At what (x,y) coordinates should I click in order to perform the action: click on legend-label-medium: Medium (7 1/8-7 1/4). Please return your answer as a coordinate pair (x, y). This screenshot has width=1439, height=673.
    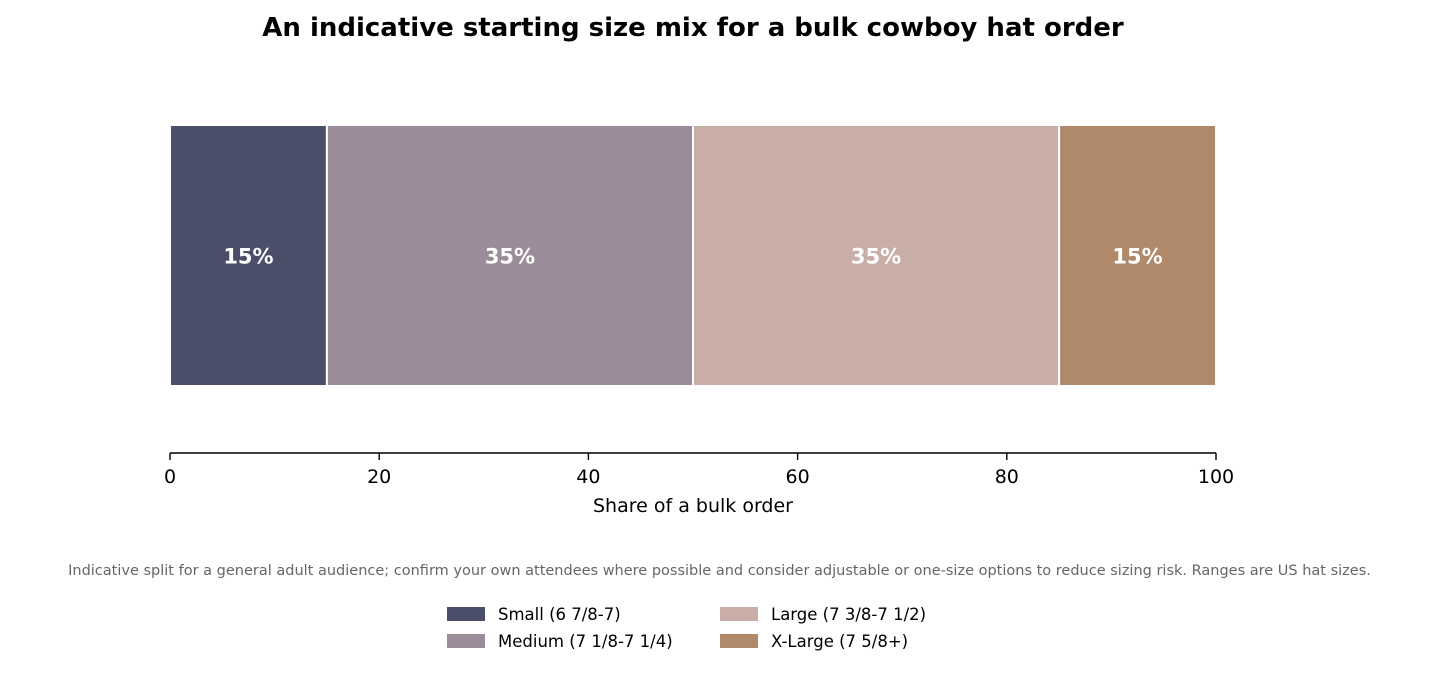
    Looking at the image, I should click on (585, 641).